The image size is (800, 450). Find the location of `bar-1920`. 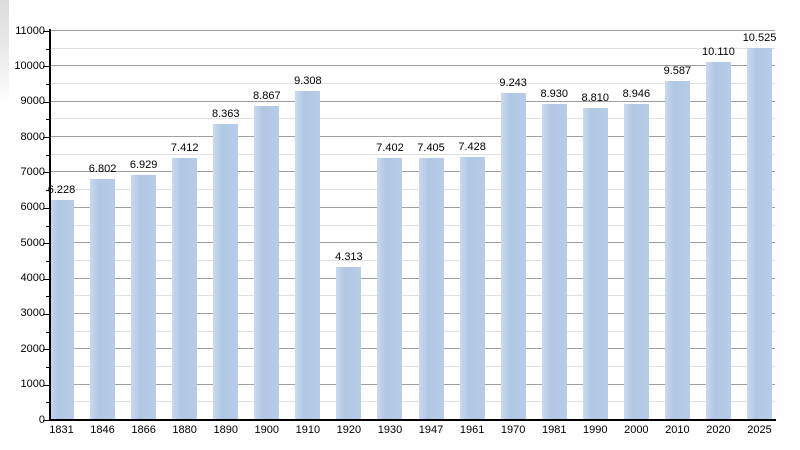

bar-1920 is located at coordinates (349, 343).